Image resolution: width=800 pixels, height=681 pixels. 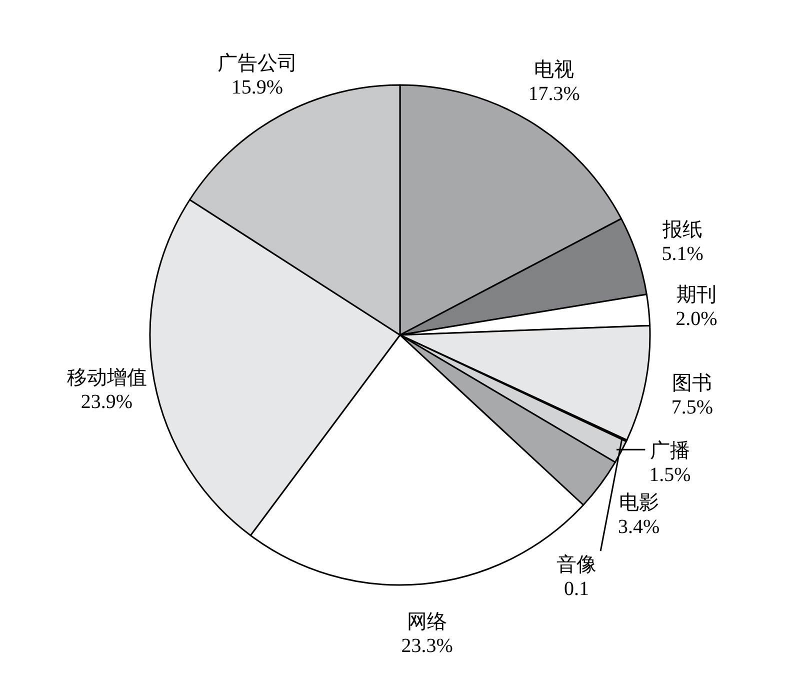 I want to click on data-label: 7.5%, so click(x=692, y=407).